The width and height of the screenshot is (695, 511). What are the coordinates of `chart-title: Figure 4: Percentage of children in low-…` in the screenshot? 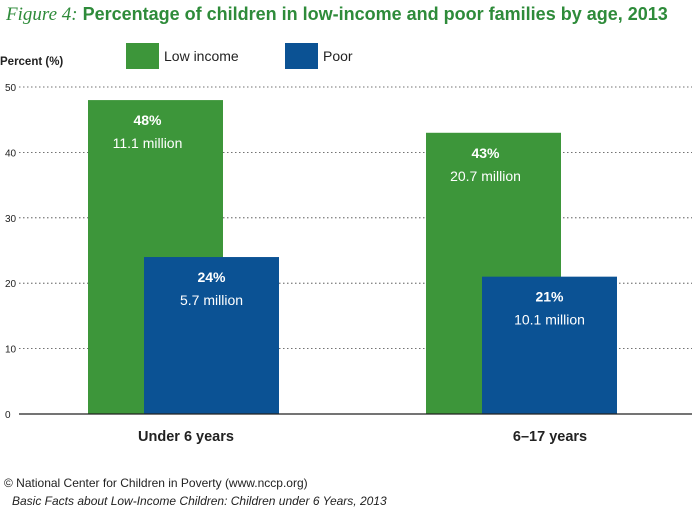 It's located at (349, 15).